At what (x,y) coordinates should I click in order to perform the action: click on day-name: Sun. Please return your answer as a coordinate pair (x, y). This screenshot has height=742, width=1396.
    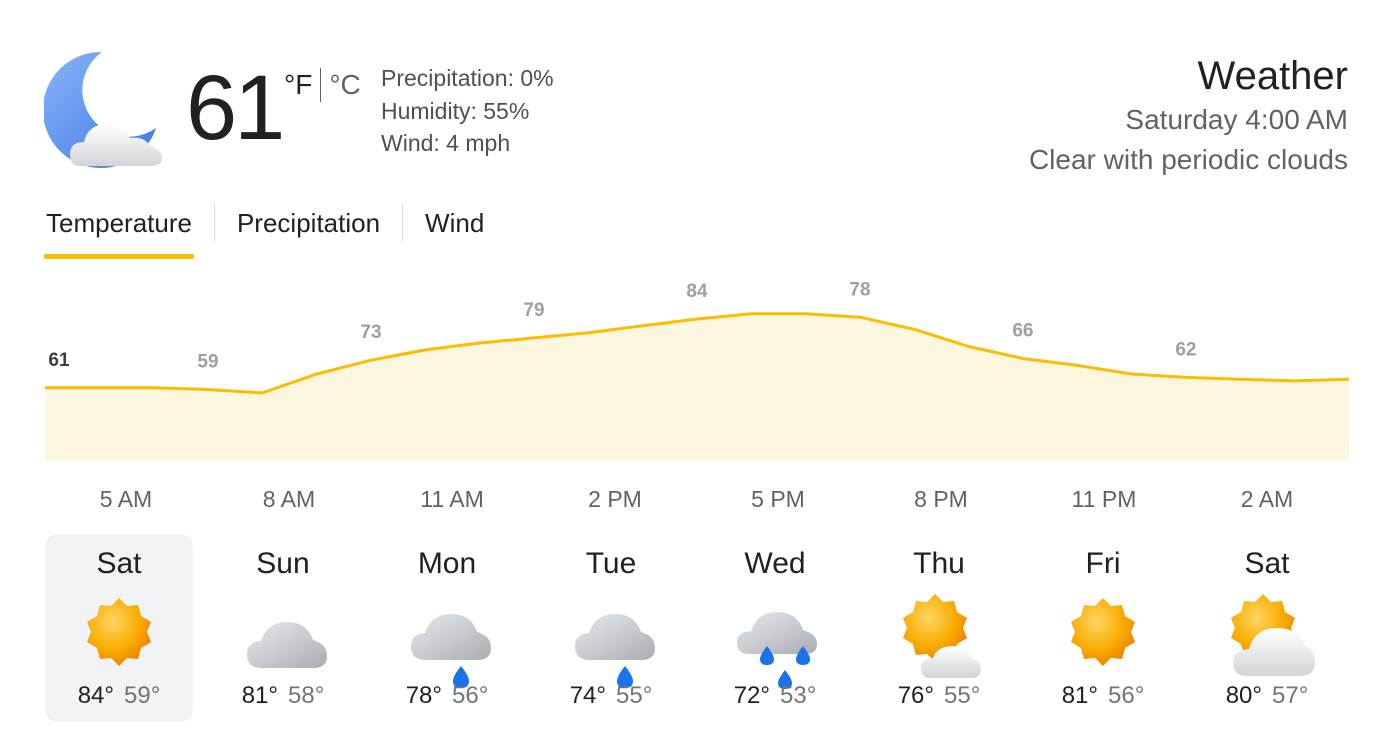
    Looking at the image, I should click on (283, 563).